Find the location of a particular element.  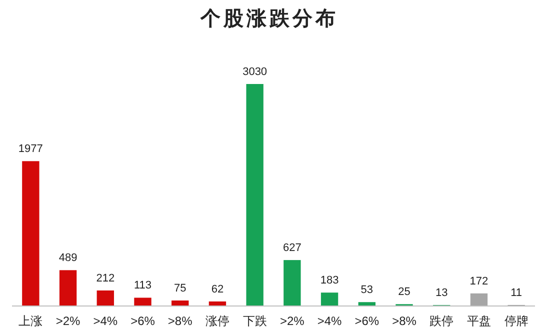

data-label: 212 is located at coordinates (105, 278).